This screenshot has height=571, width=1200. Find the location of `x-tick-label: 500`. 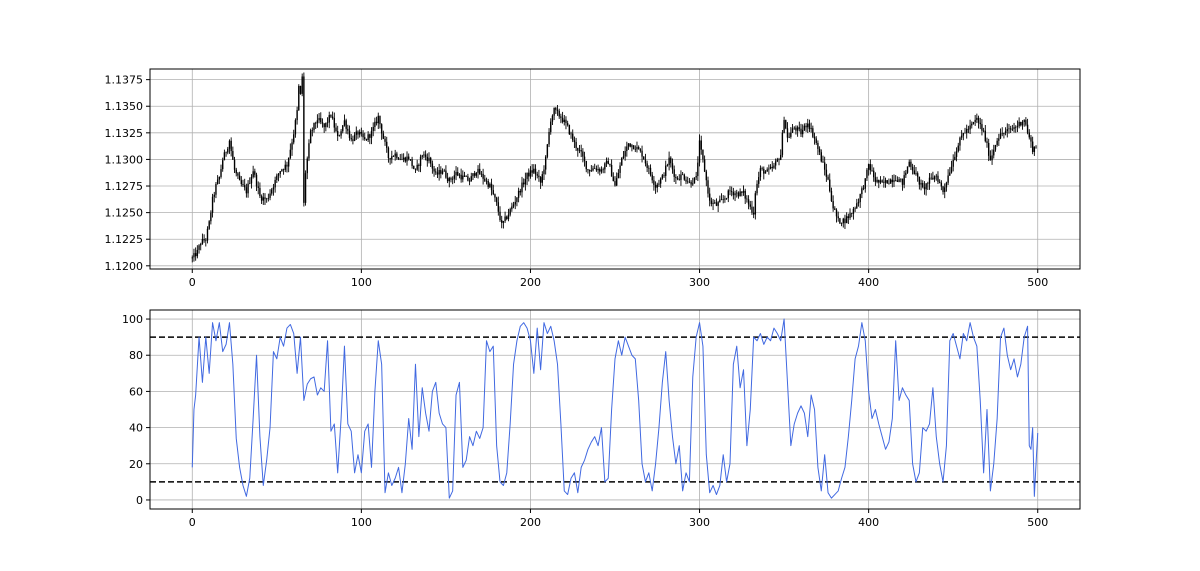

x-tick-label: 500 is located at coordinates (1037, 282).